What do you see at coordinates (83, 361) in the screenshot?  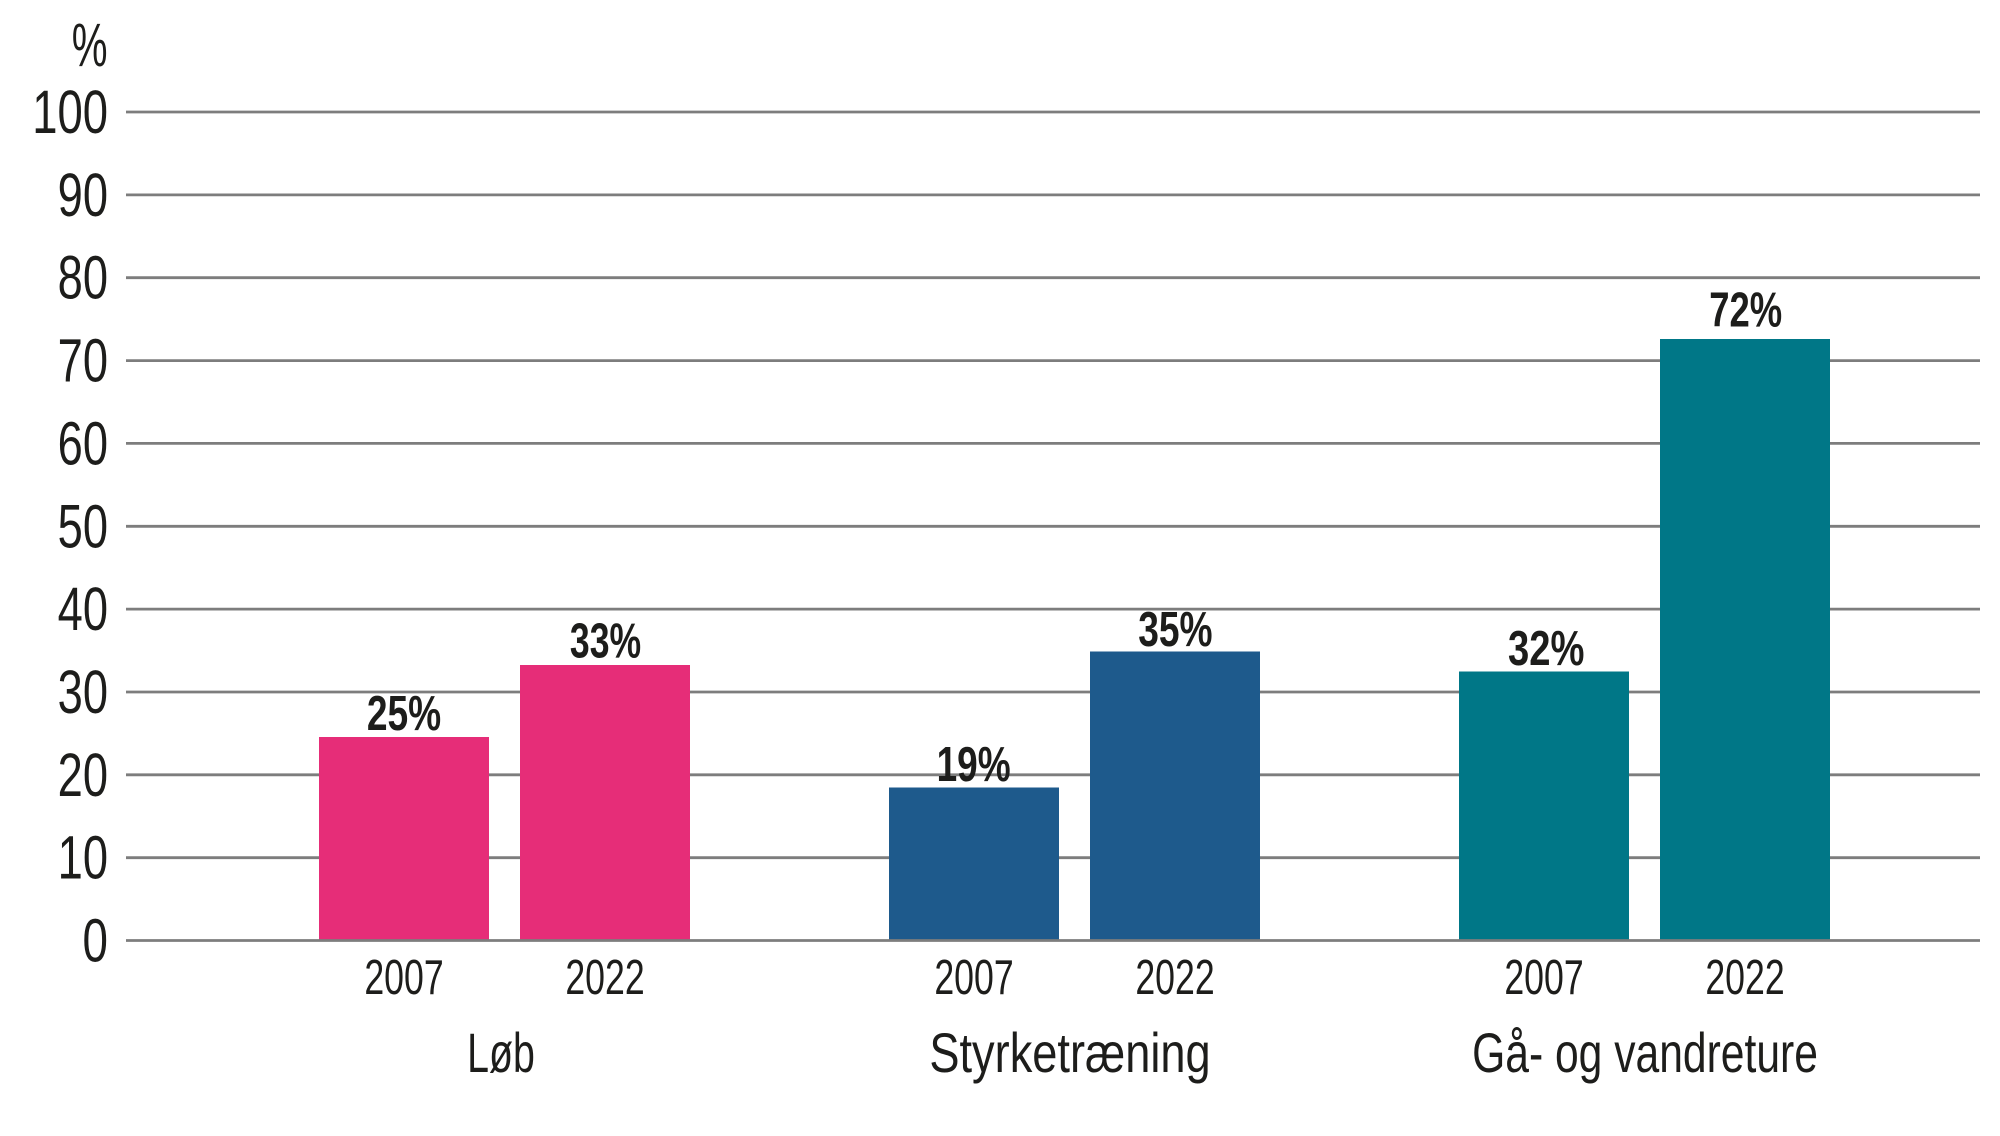 I see `svg-text: 70` at bounding box center [83, 361].